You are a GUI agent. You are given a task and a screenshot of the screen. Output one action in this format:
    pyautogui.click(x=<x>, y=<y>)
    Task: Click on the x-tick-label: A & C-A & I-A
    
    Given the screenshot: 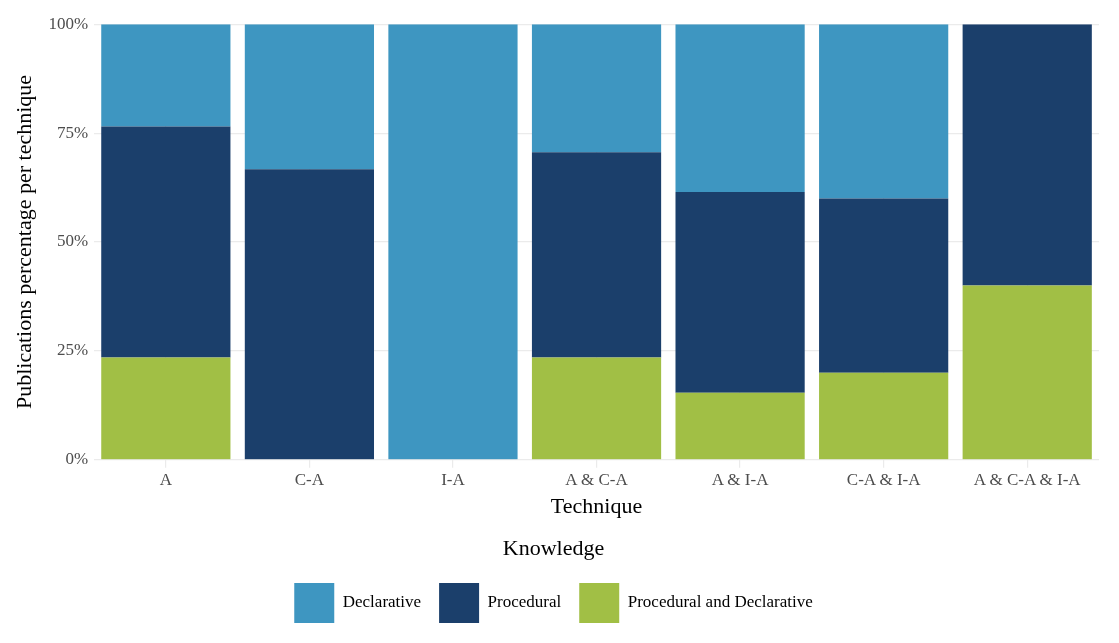 What is the action you would take?
    pyautogui.click(x=1027, y=480)
    